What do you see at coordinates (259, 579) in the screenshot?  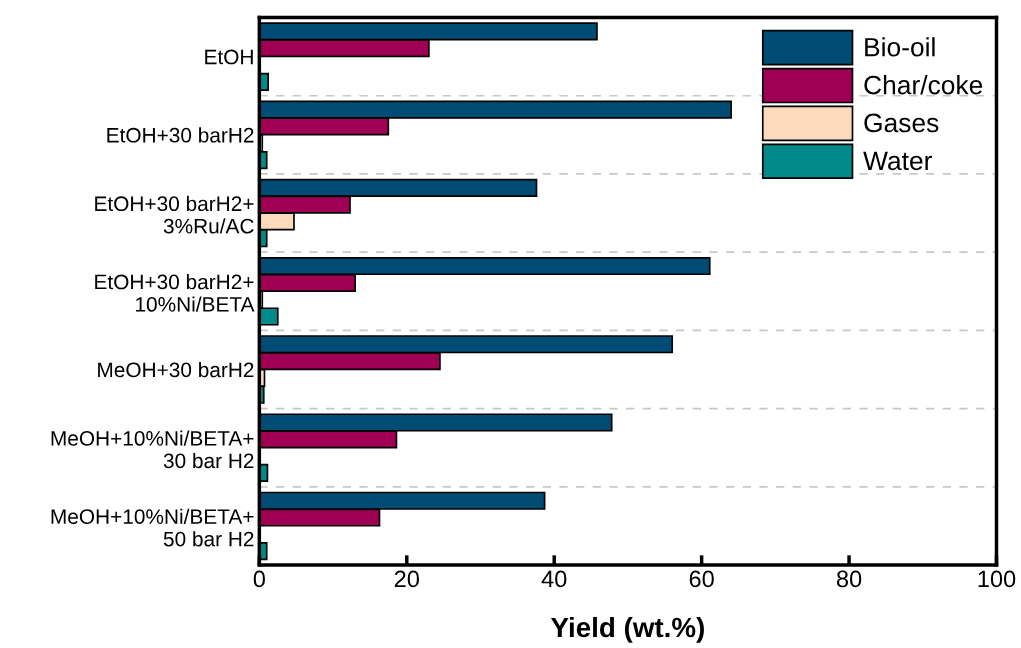 I see `x-tick-label: 0` at bounding box center [259, 579].